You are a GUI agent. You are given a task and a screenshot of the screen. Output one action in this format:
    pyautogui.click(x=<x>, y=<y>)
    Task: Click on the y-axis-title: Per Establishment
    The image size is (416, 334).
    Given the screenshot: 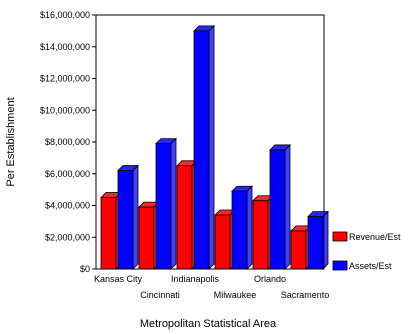 What is the action you would take?
    pyautogui.click(x=11, y=141)
    